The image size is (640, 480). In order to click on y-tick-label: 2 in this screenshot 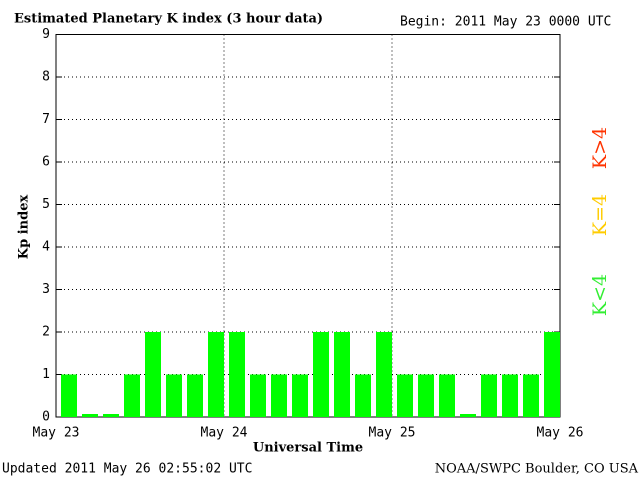, I will do `click(46, 332)`.